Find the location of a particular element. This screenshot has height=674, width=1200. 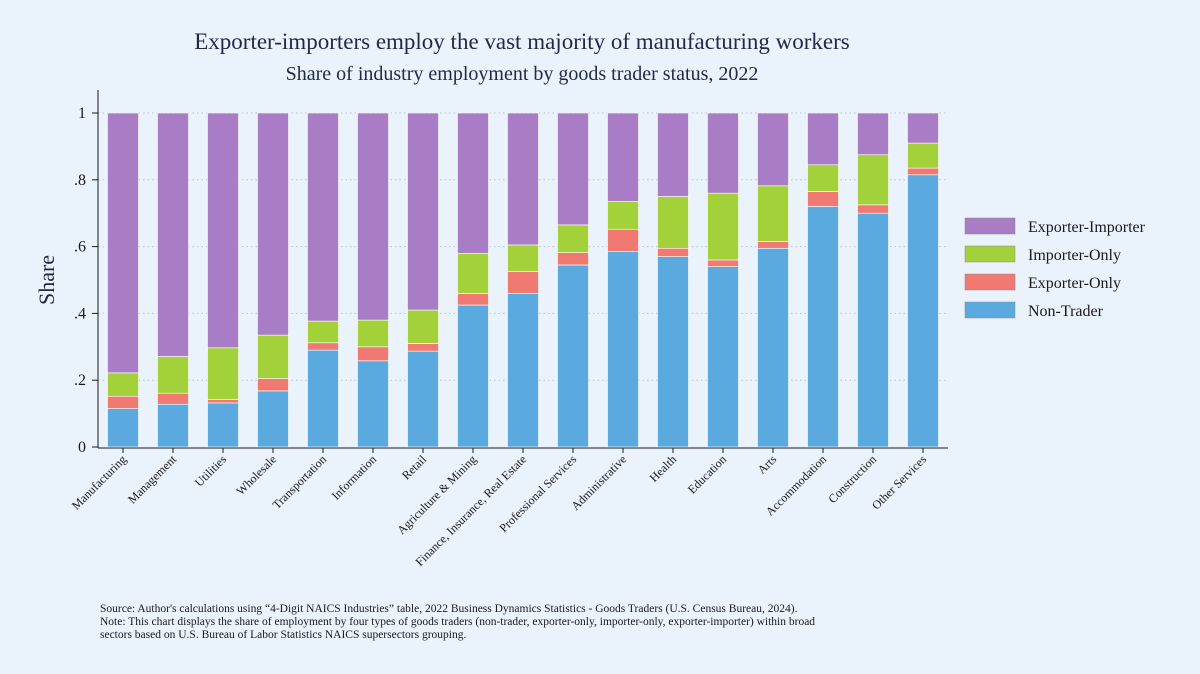

legend-label: Exporter-Importer is located at coordinates (1087, 227).